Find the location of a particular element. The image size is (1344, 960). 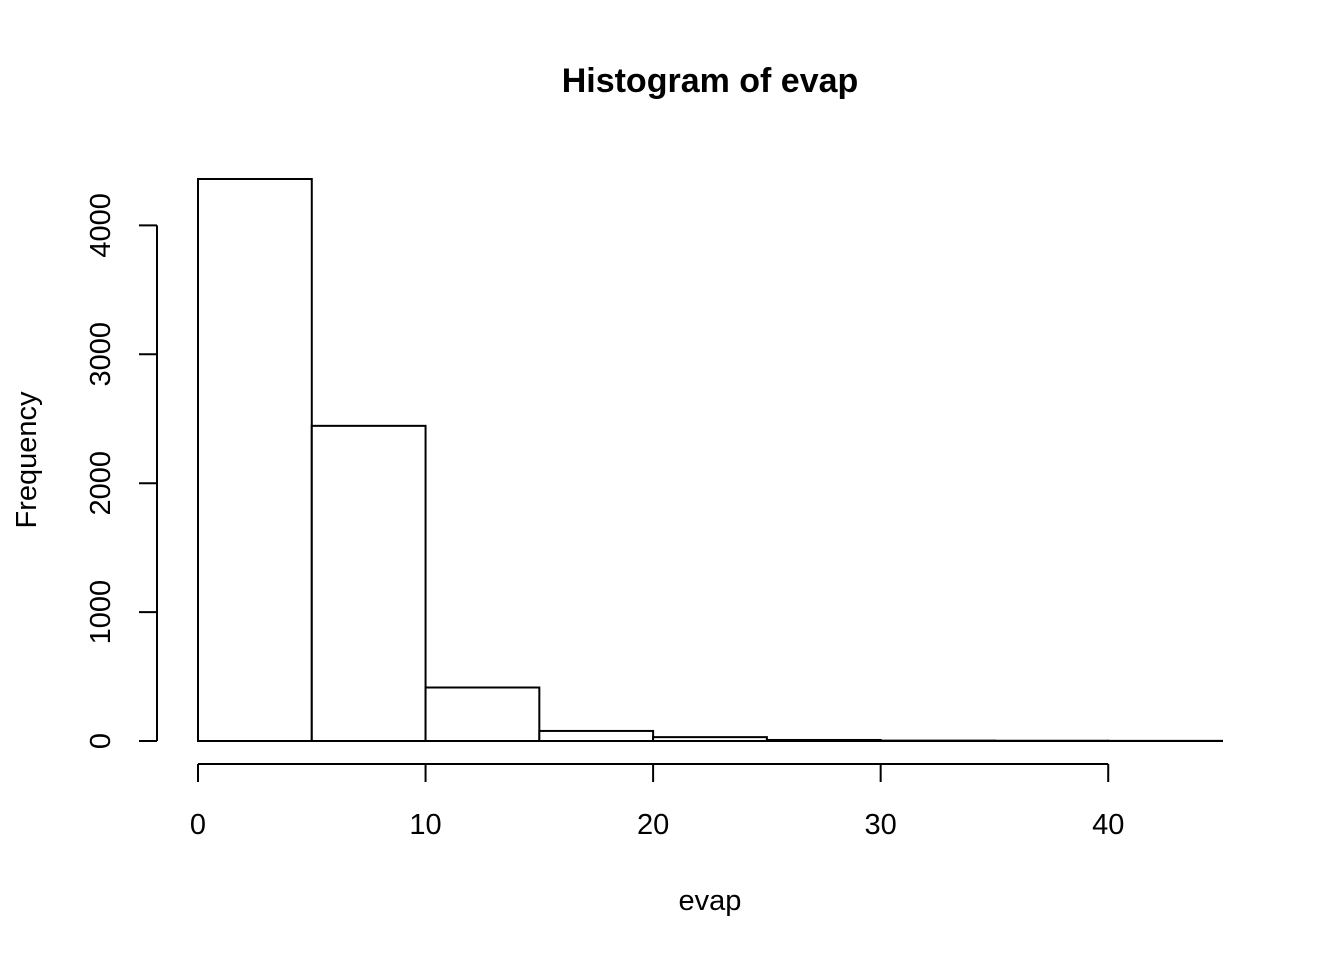

x-tick-label-3: 30 is located at coordinates (881, 825).